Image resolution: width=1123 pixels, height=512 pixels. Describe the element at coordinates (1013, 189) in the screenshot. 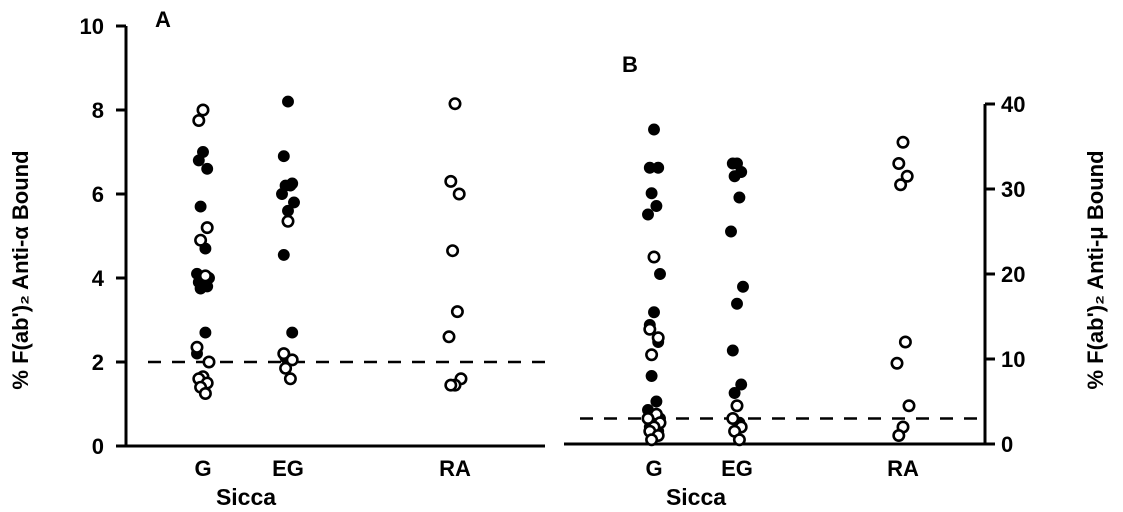

I see `y-tick-label: 30` at that location.